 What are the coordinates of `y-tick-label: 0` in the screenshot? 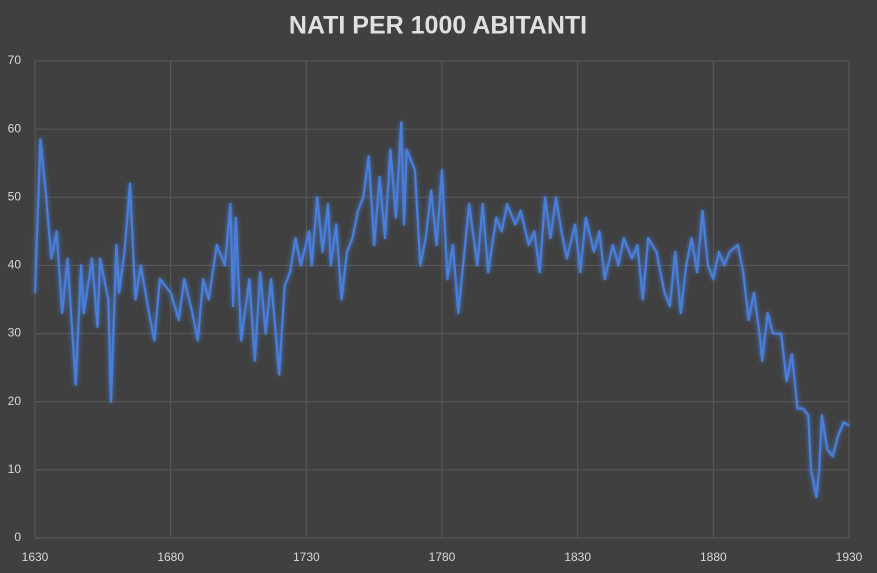 It's located at (17, 537).